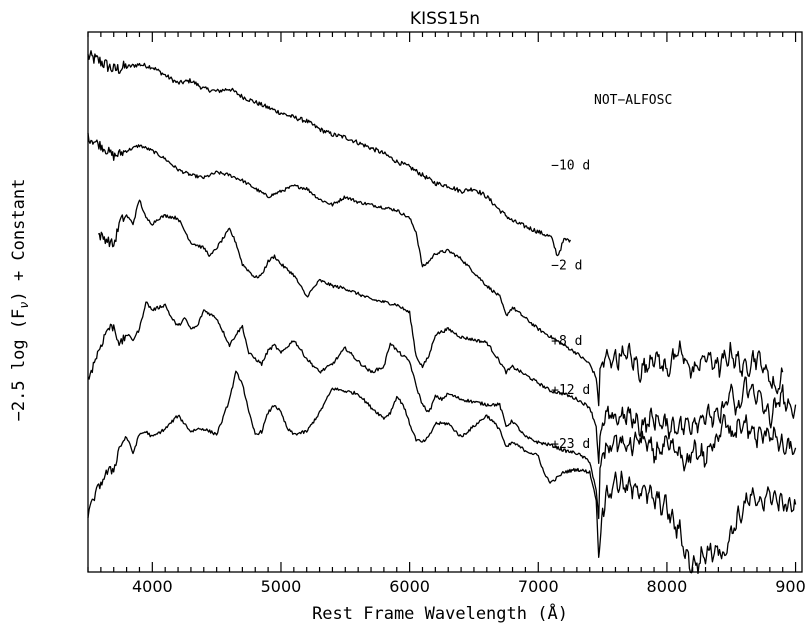  I want to click on epoch-label: −2 d, so click(566, 266).